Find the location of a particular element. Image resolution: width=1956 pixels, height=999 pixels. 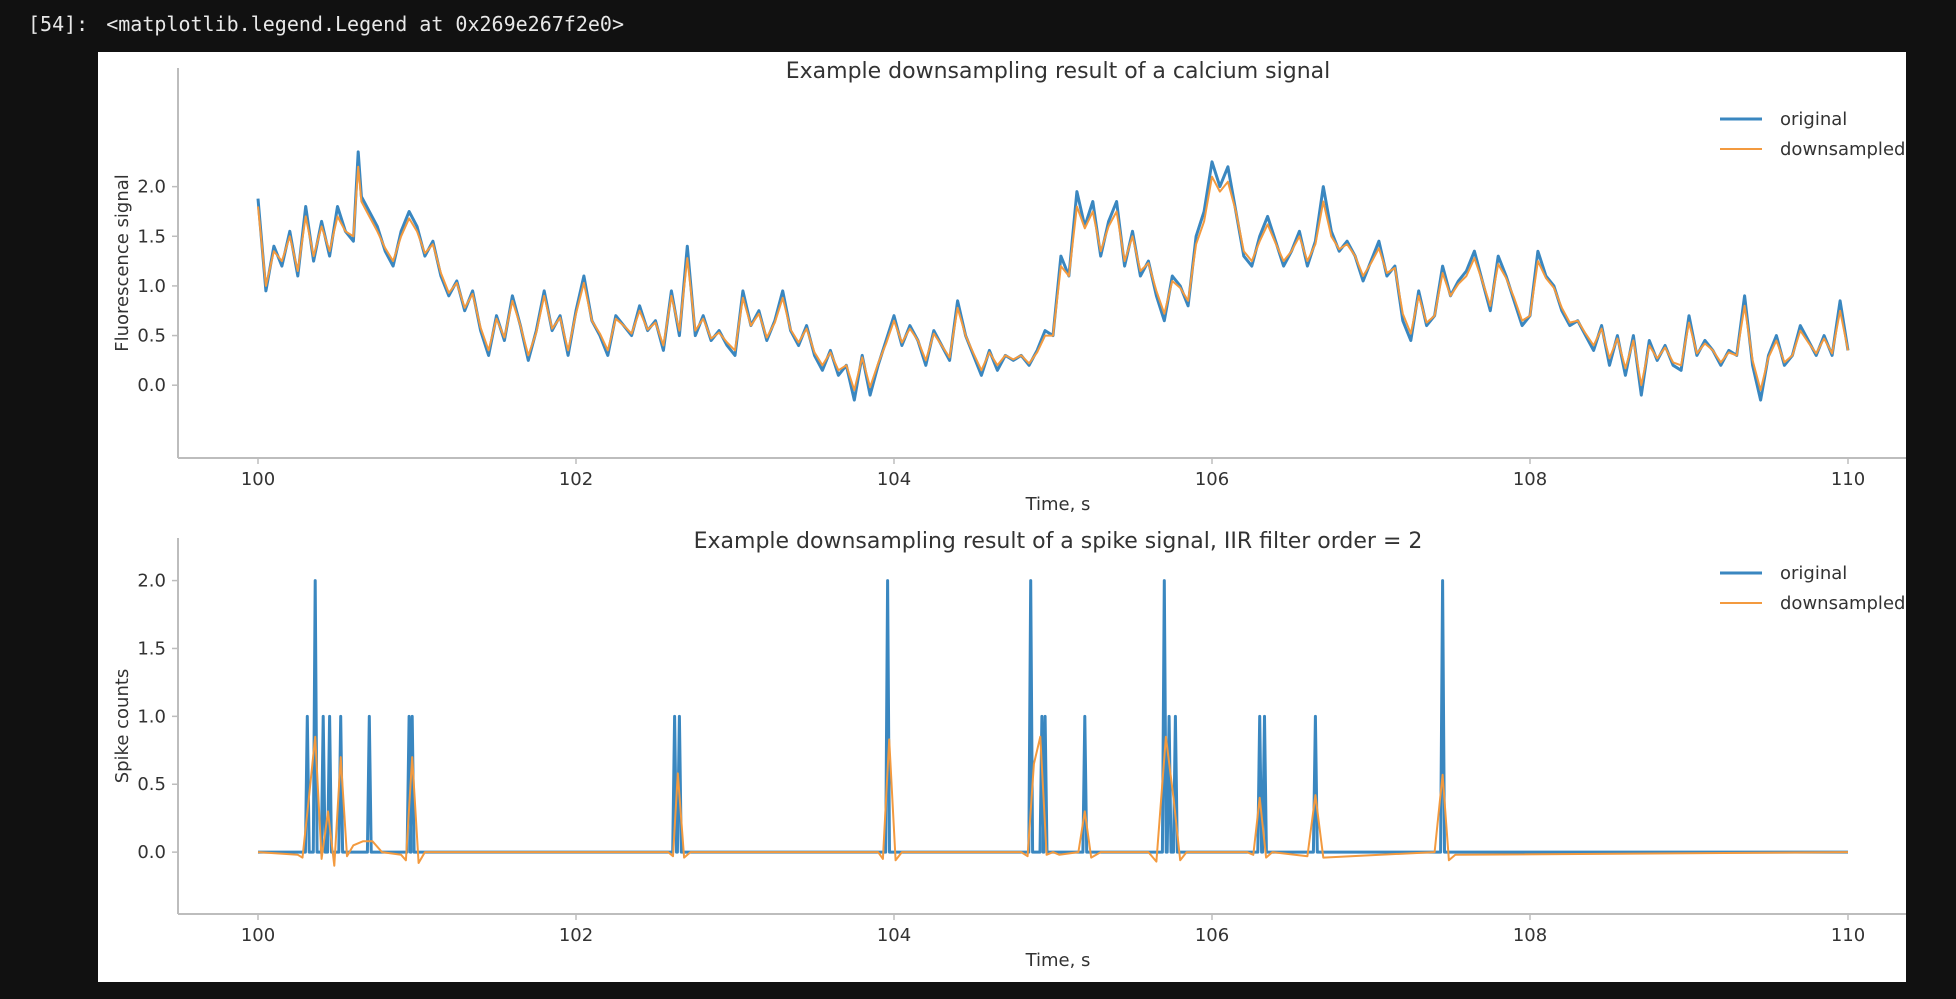

execution-count: [54]: is located at coordinates (58, 24).